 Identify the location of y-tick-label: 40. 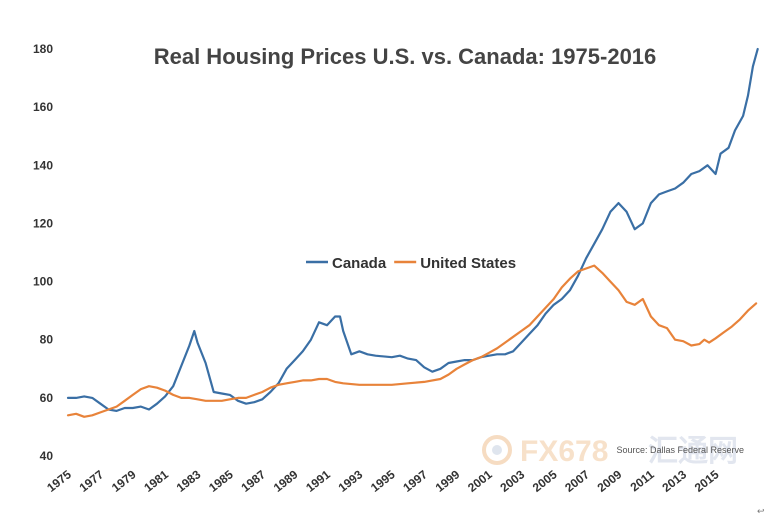
(47, 456).